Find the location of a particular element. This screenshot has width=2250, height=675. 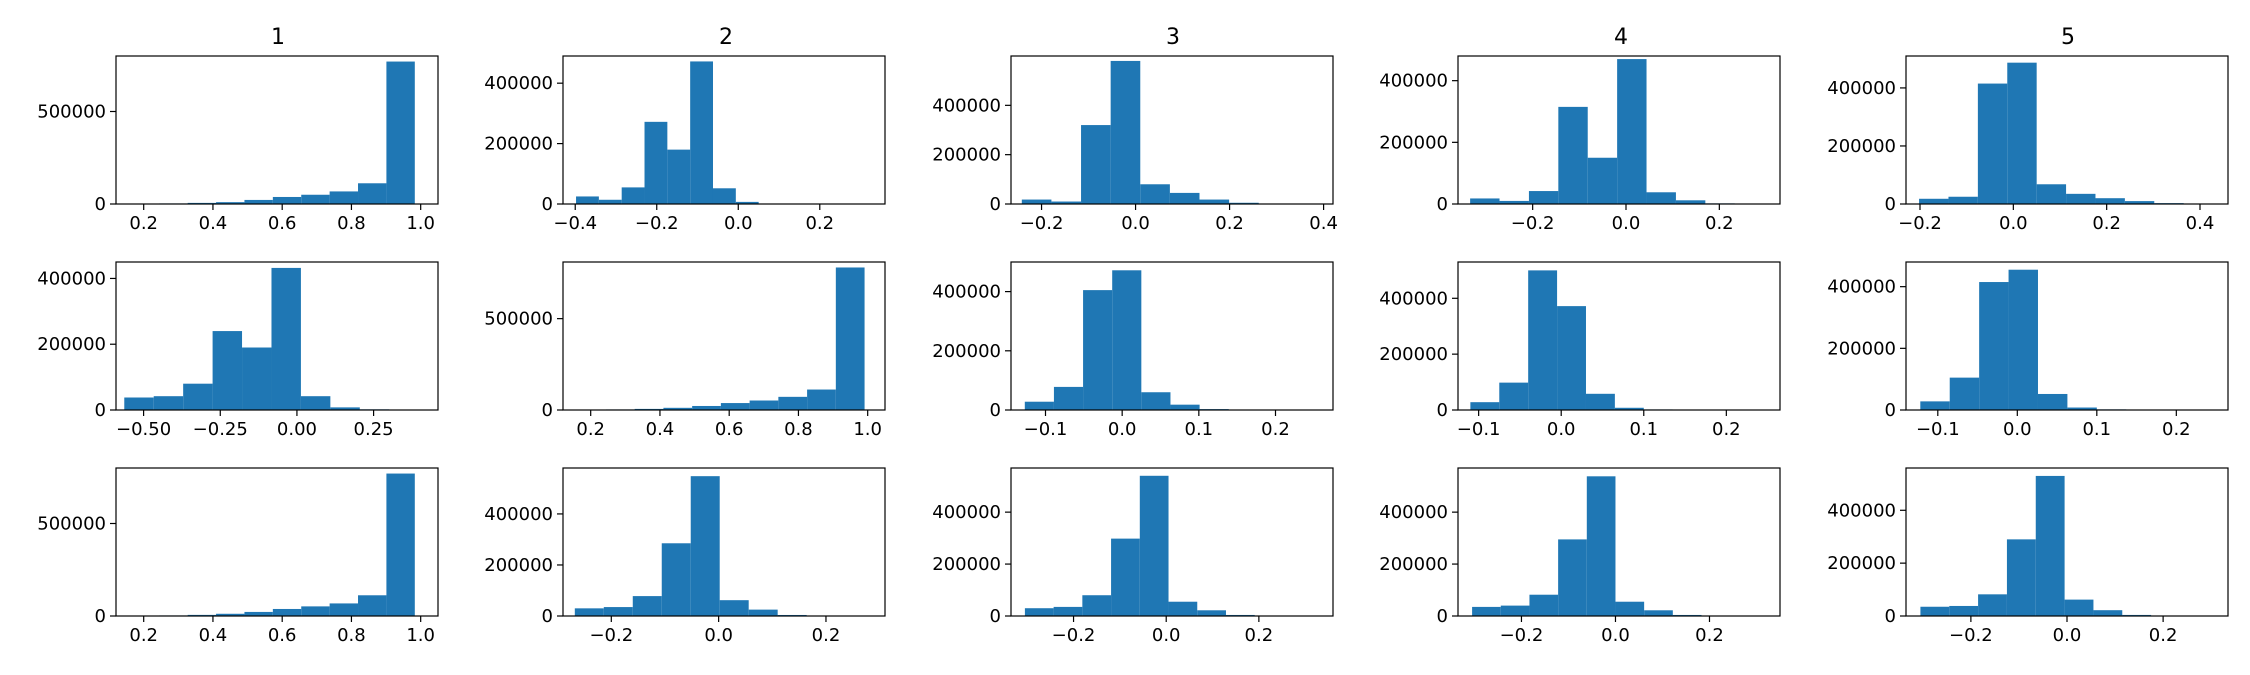

histogram-panel-r2c4: −0.1 0.0 0.1 0.2 0 200000 400000 is located at coordinates (1580, 350).